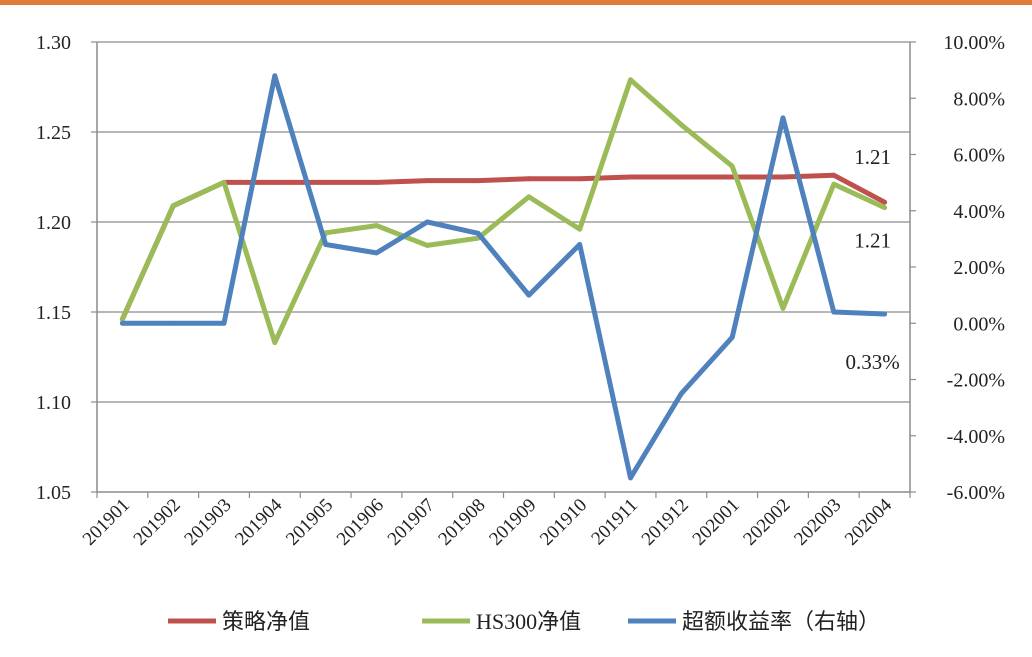 The width and height of the screenshot is (1032, 657). I want to click on legend: 策略净值 HS300净值 超额收益率（右轴）, so click(524, 621).